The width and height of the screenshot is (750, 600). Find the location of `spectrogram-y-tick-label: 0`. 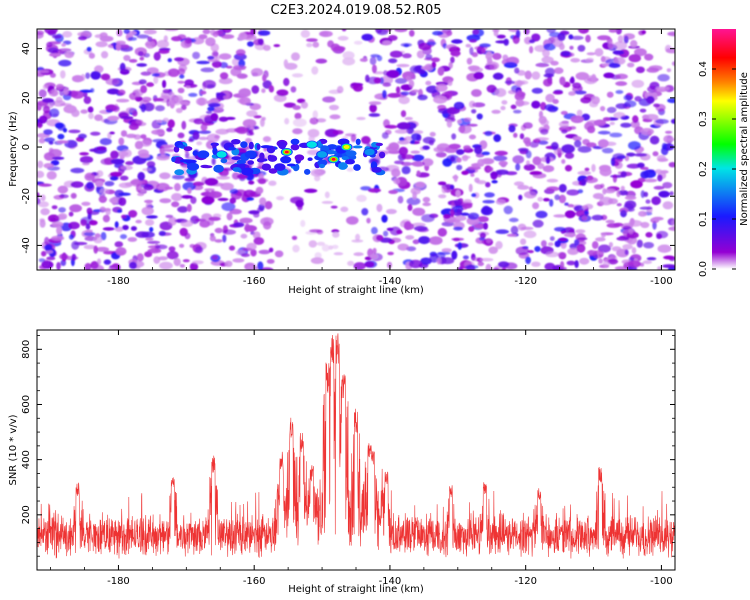

spectrogram-y-tick-label: 0 is located at coordinates (26, 147).